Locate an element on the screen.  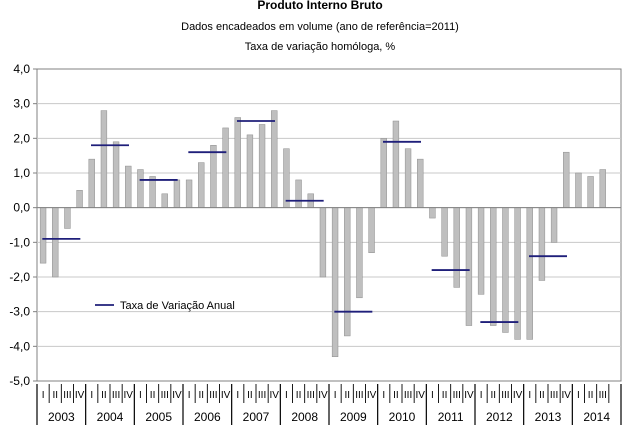
year-label-2009: 2009 is located at coordinates (353, 417).